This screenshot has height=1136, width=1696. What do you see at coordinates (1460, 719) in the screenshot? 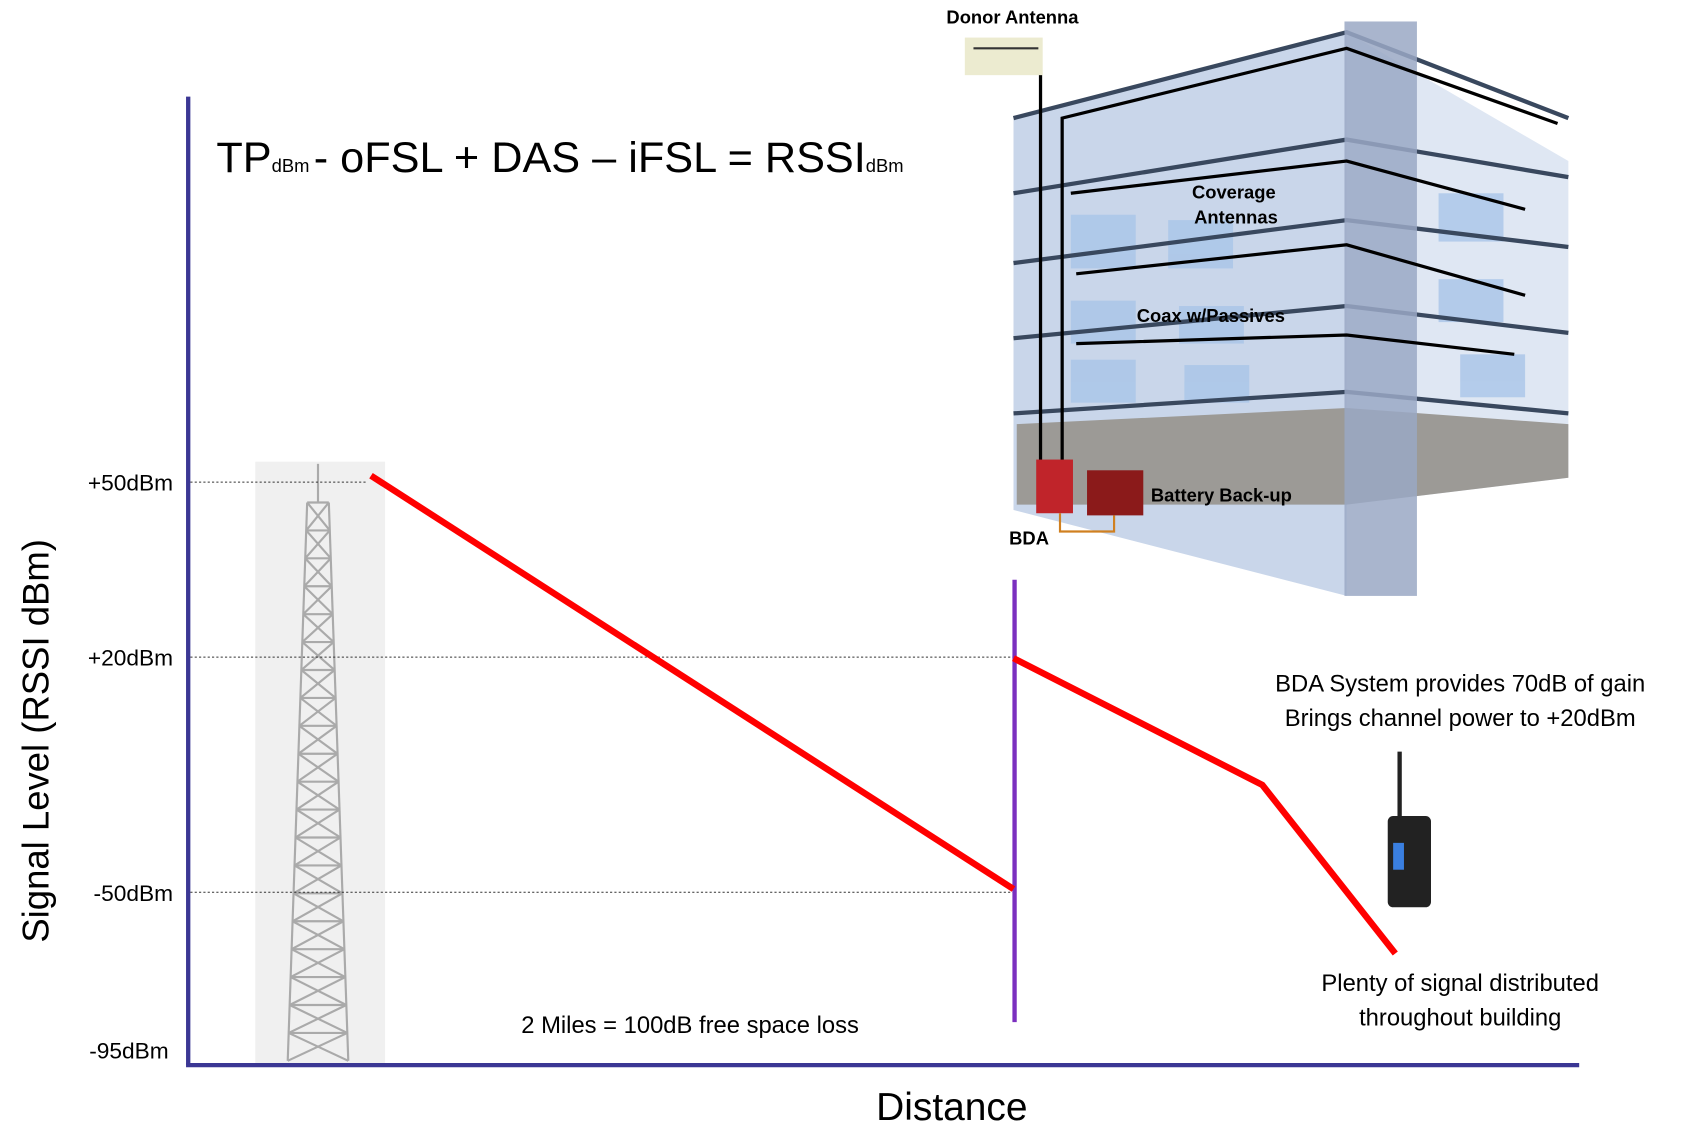
I see `bda-annotation: Brings channel power to +20dBm` at bounding box center [1460, 719].